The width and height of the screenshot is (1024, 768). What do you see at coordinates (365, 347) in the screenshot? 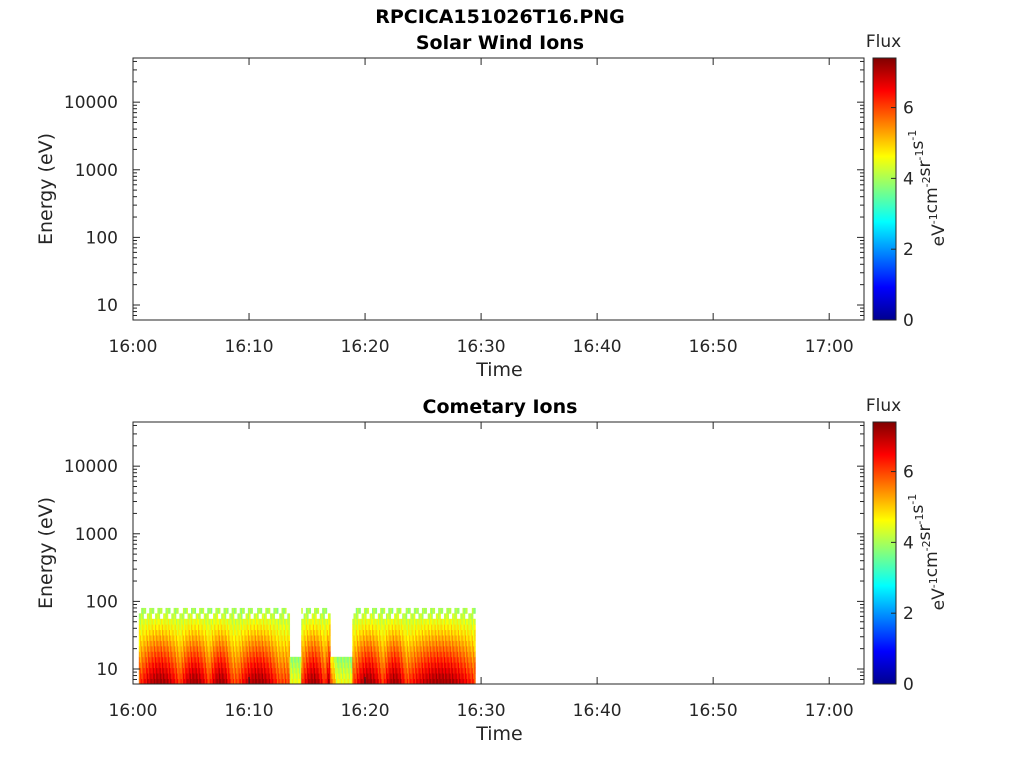
I see `x-tick-label: 16:20` at bounding box center [365, 347].